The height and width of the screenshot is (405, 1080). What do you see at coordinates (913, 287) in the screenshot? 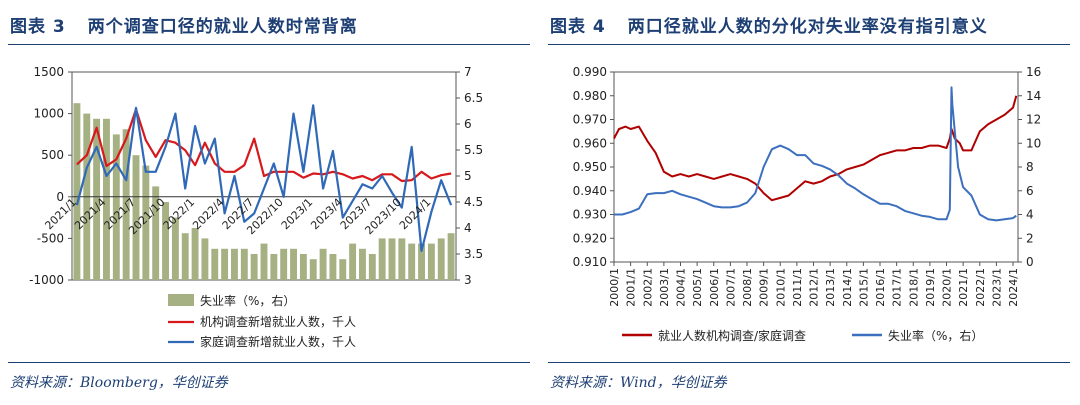
I see `x-tick-label: 2018/1` at bounding box center [913, 287].